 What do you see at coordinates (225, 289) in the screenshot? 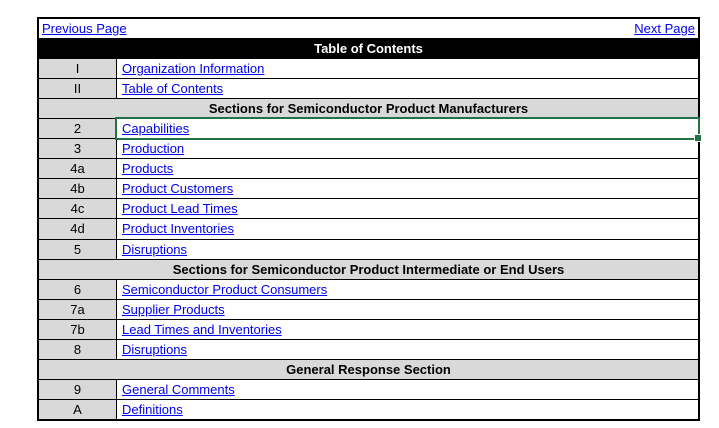
I see `toc-link: Semiconductor Product Consumers` at bounding box center [225, 289].